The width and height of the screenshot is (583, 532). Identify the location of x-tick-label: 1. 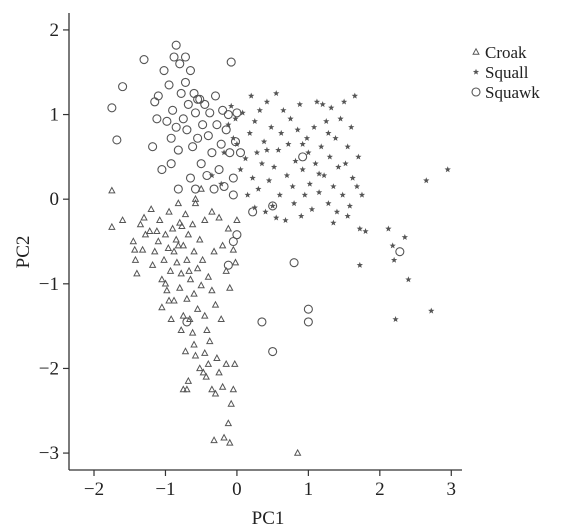
(309, 489).